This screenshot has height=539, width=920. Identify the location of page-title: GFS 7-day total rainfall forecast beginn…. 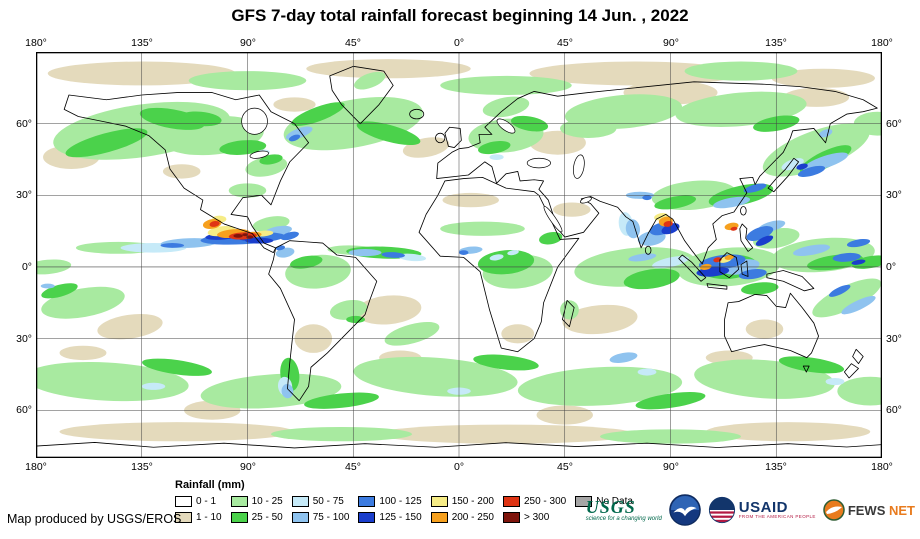
(460, 15).